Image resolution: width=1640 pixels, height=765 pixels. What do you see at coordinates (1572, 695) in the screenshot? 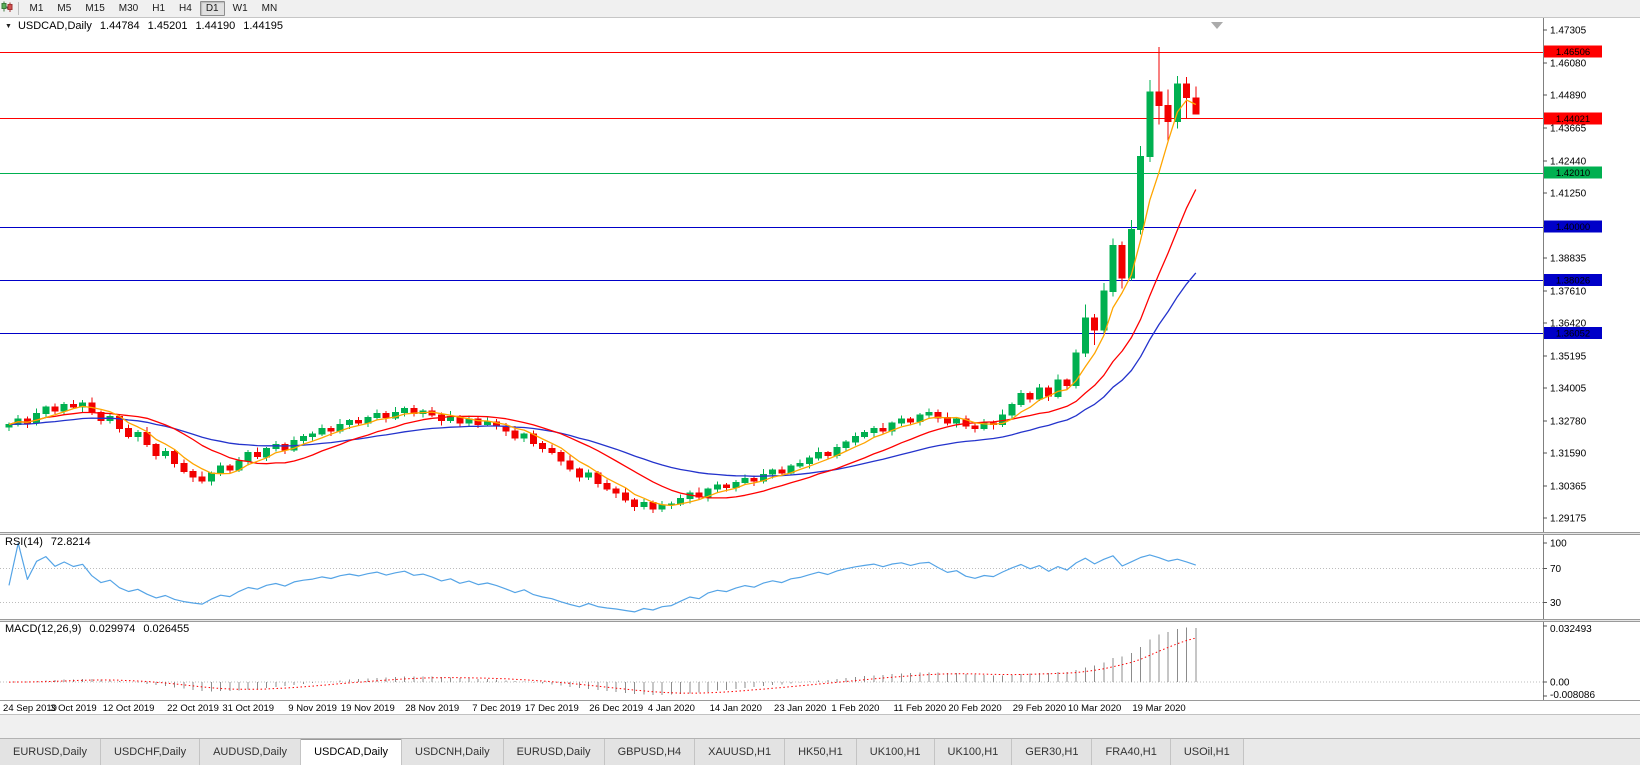
I see `macd-tick-label: -0.008086` at bounding box center [1572, 695].